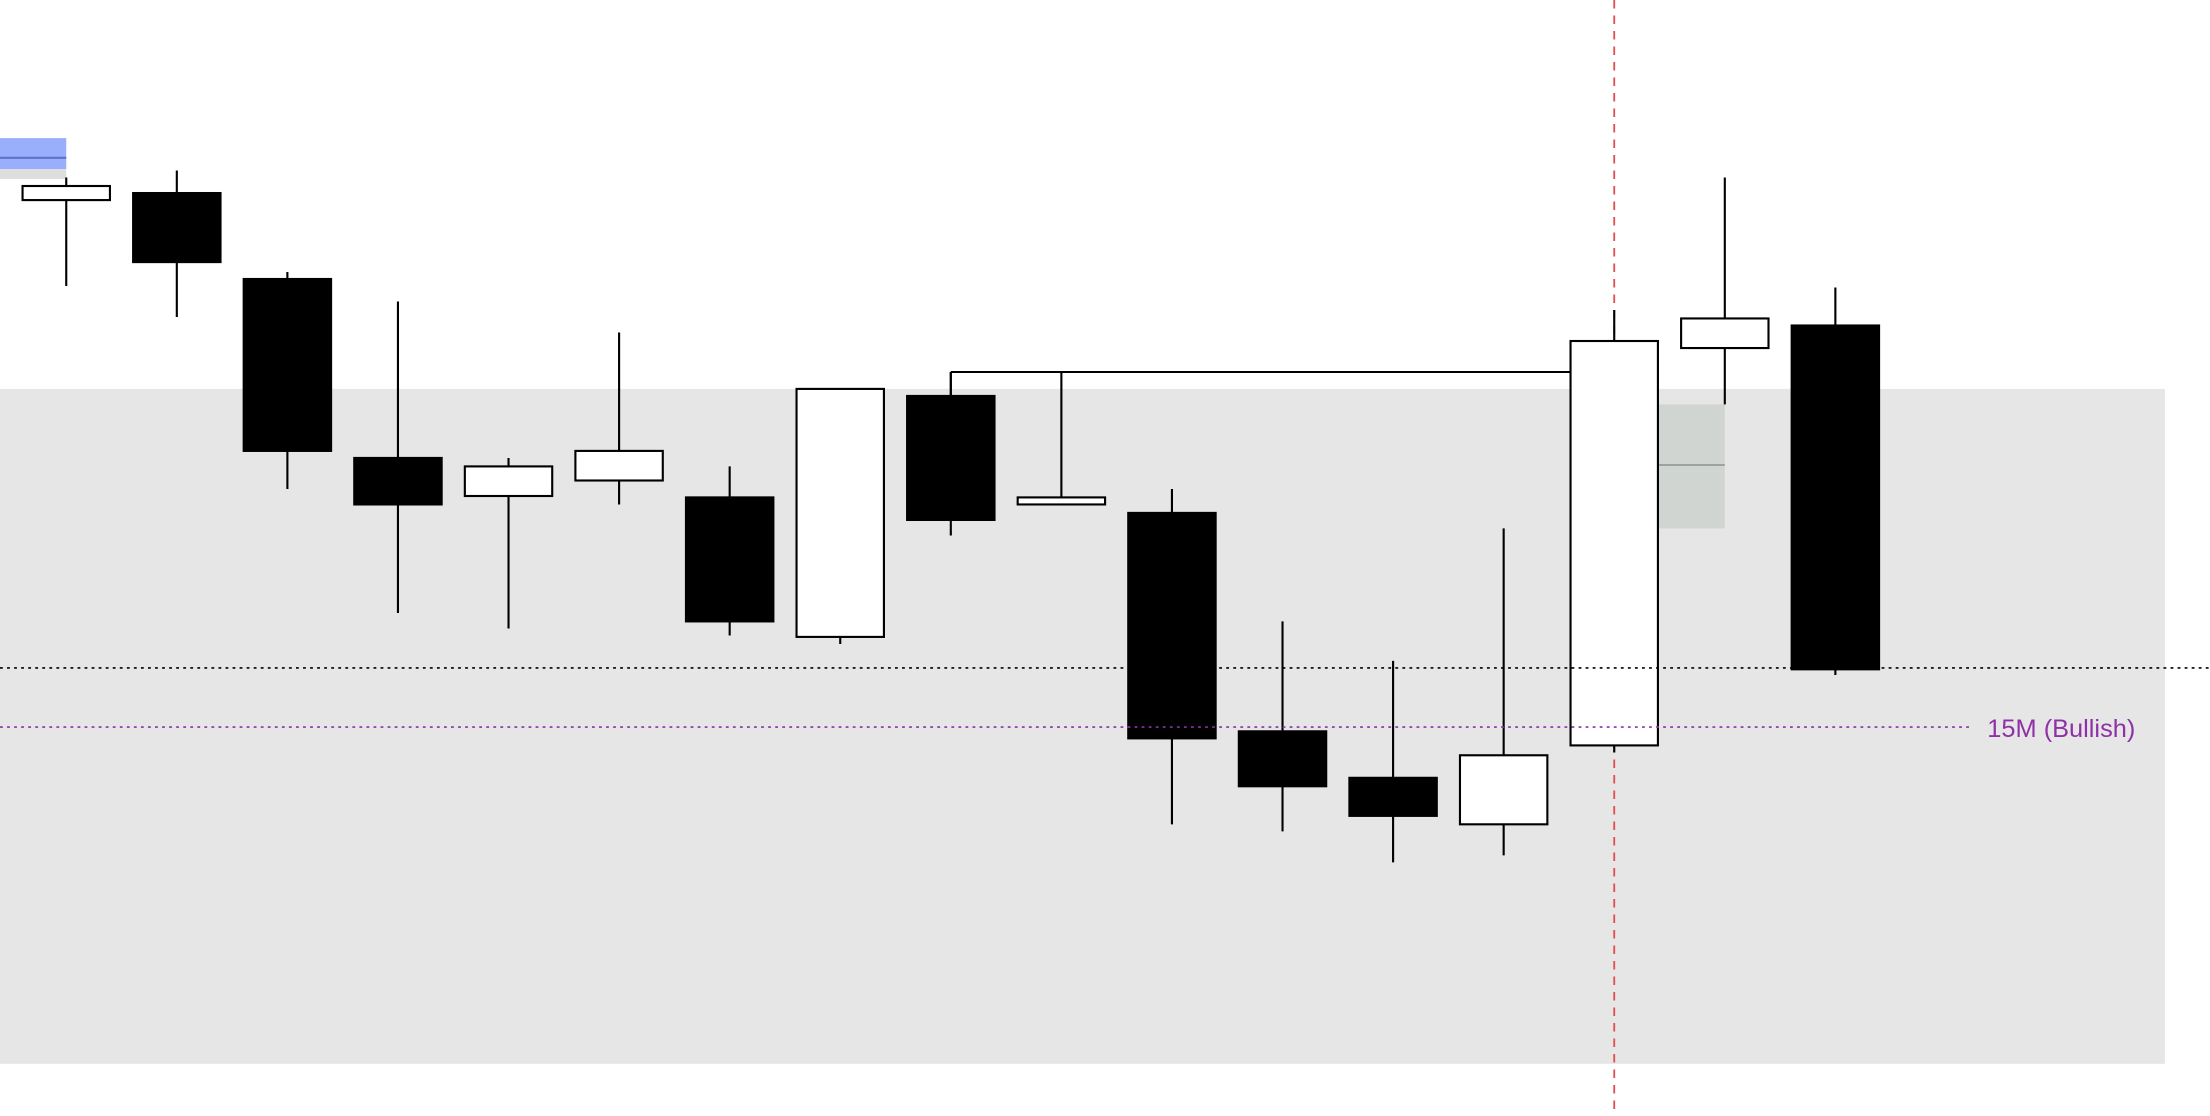 The image size is (2210, 1116). What do you see at coordinates (33, 154) in the screenshot?
I see `highlight-box` at bounding box center [33, 154].